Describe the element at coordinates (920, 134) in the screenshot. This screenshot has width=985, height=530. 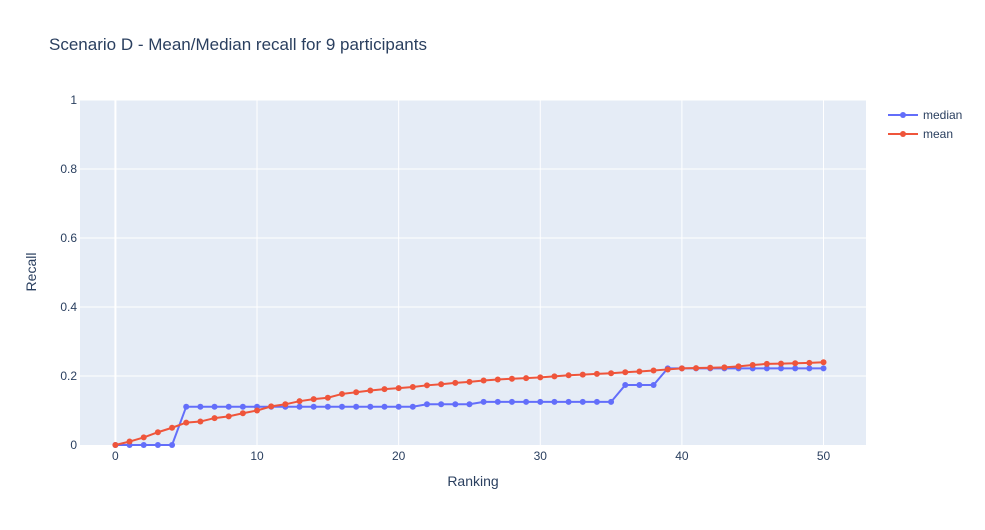
I see `legend-item-mean: mean` at that location.